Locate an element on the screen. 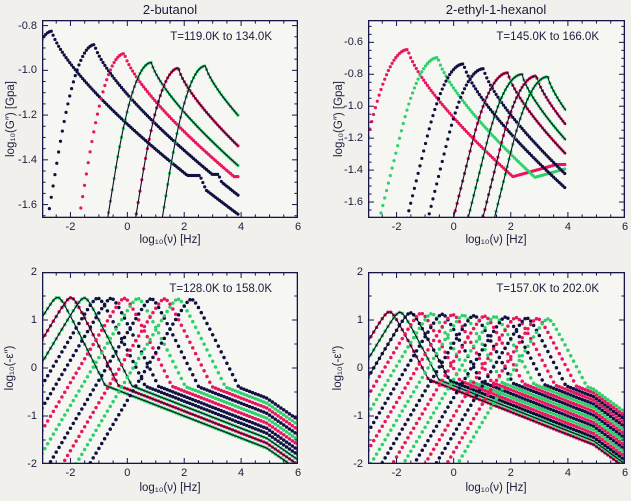 This screenshot has width=631, height=501. temp-range-annotation: T=157.0K to 202.0K is located at coordinates (547, 289).